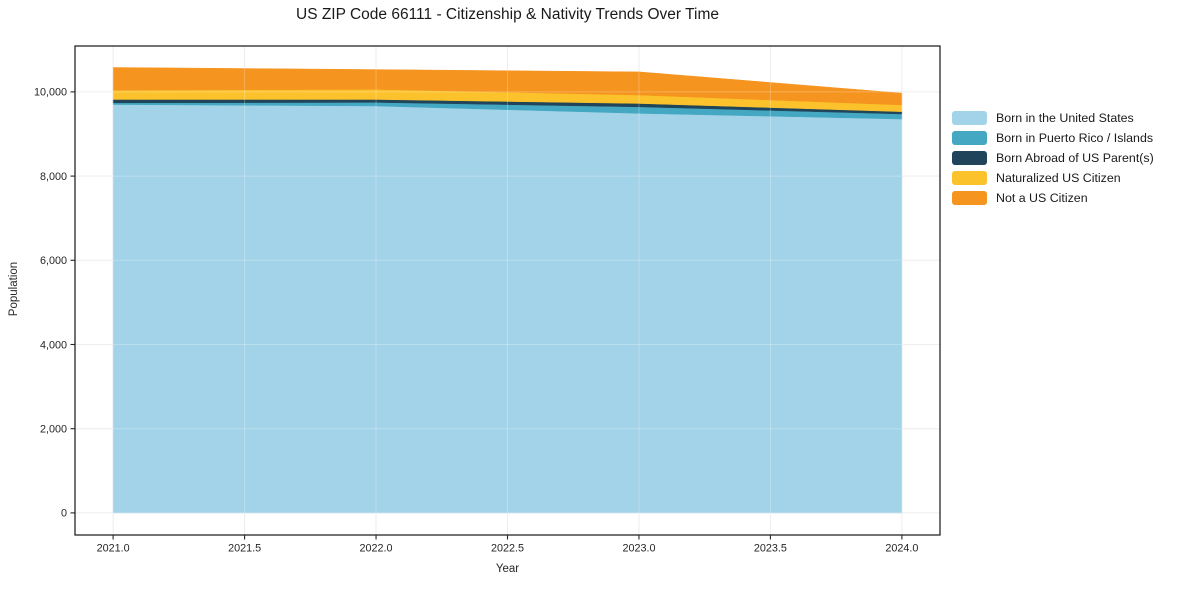 This screenshot has height=590, width=1189. Describe the element at coordinates (53, 261) in the screenshot. I see `y-tick-label: 6,000` at that location.